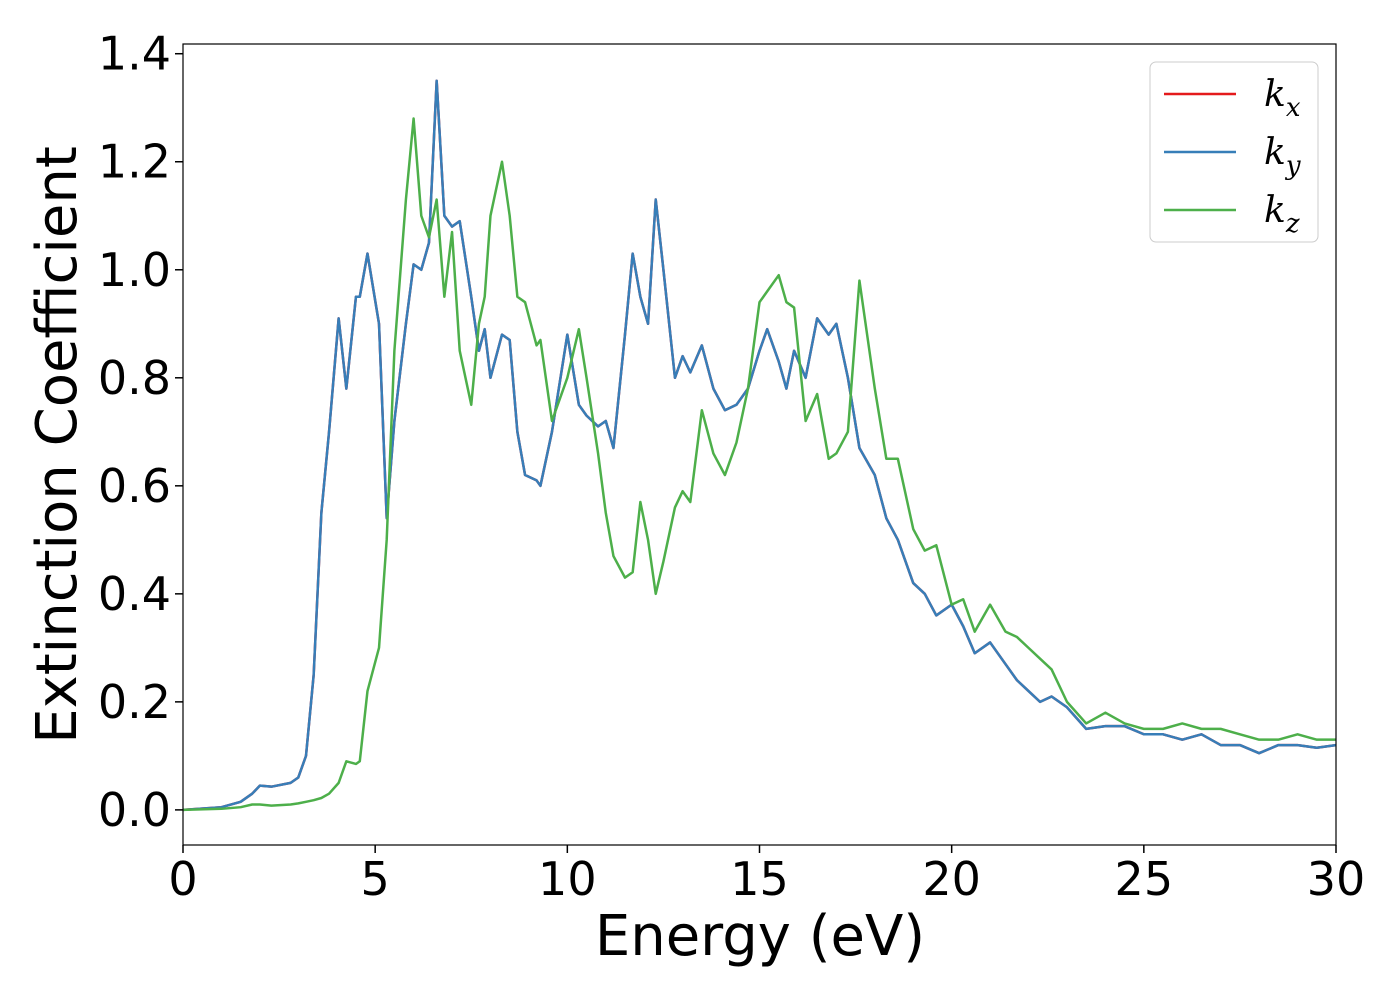  Describe the element at coordinates (134, 810) in the screenshot. I see `y-tick-label: 0.0` at that location.